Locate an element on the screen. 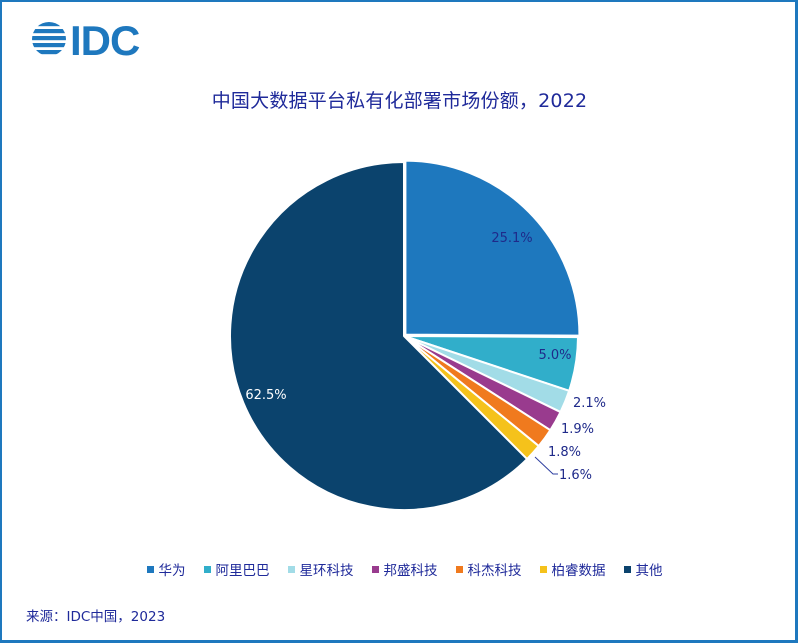 The image size is (799, 644). data-label-3: 1.9% is located at coordinates (577, 429).